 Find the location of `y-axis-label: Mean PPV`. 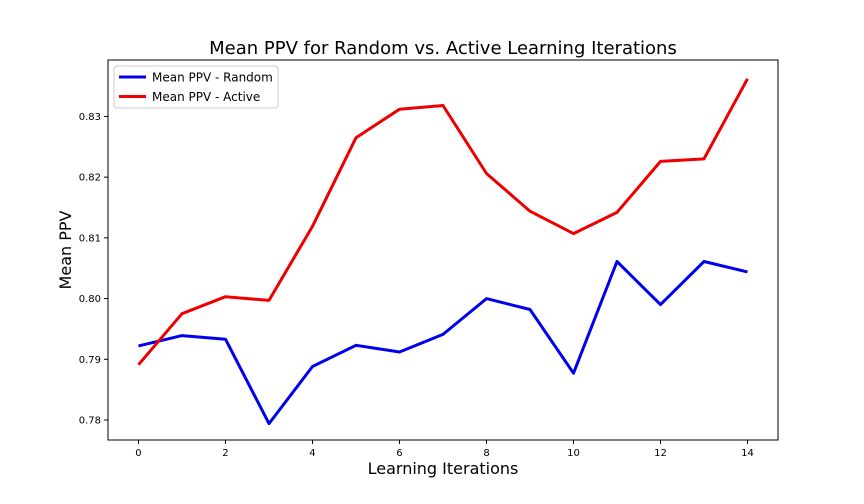

y-axis-label: Mean PPV is located at coordinates (65, 249).